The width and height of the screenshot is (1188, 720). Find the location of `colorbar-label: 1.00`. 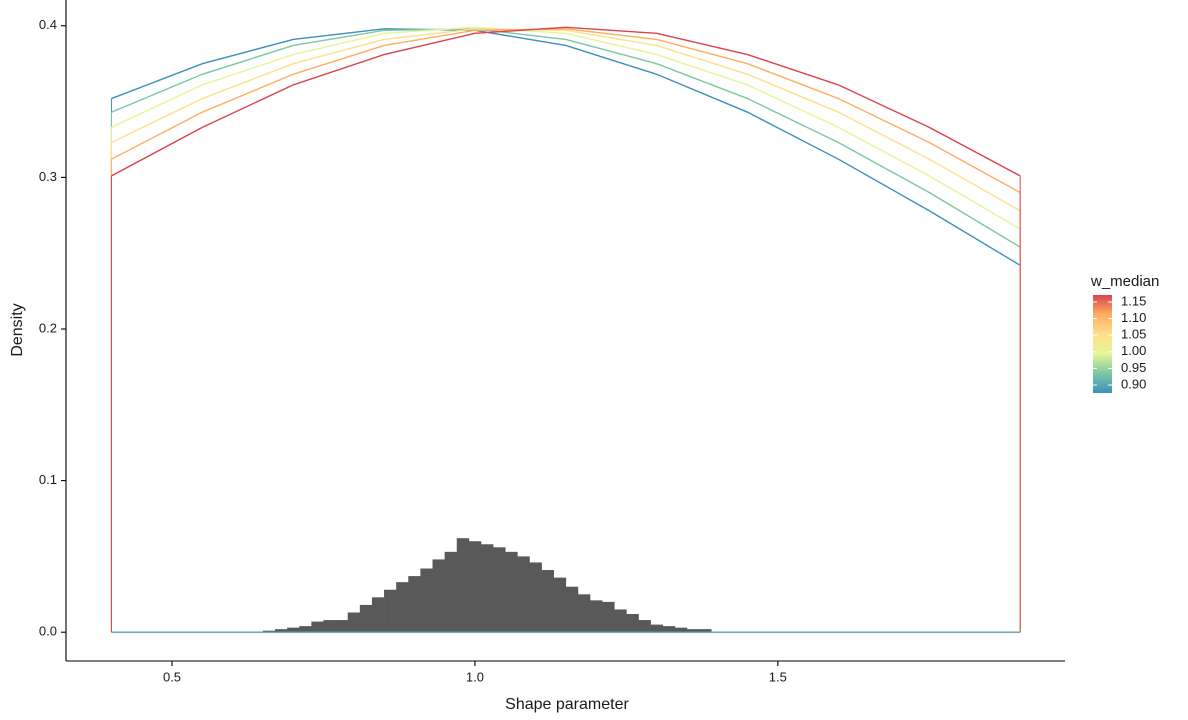

colorbar-label: 1.00 is located at coordinates (1133, 350).